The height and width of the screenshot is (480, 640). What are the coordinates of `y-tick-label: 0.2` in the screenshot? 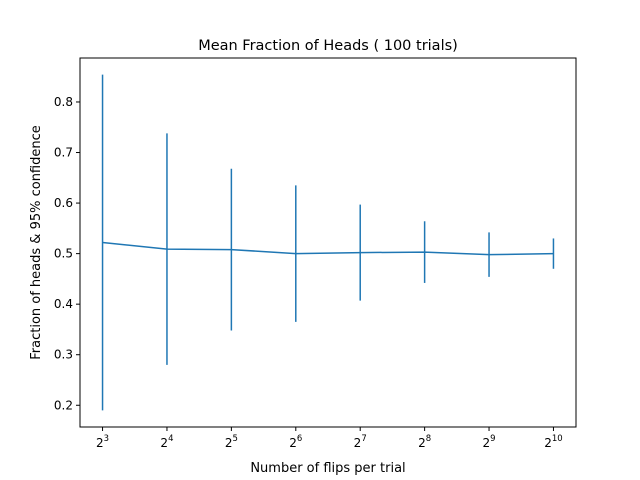 It's located at (63, 405).